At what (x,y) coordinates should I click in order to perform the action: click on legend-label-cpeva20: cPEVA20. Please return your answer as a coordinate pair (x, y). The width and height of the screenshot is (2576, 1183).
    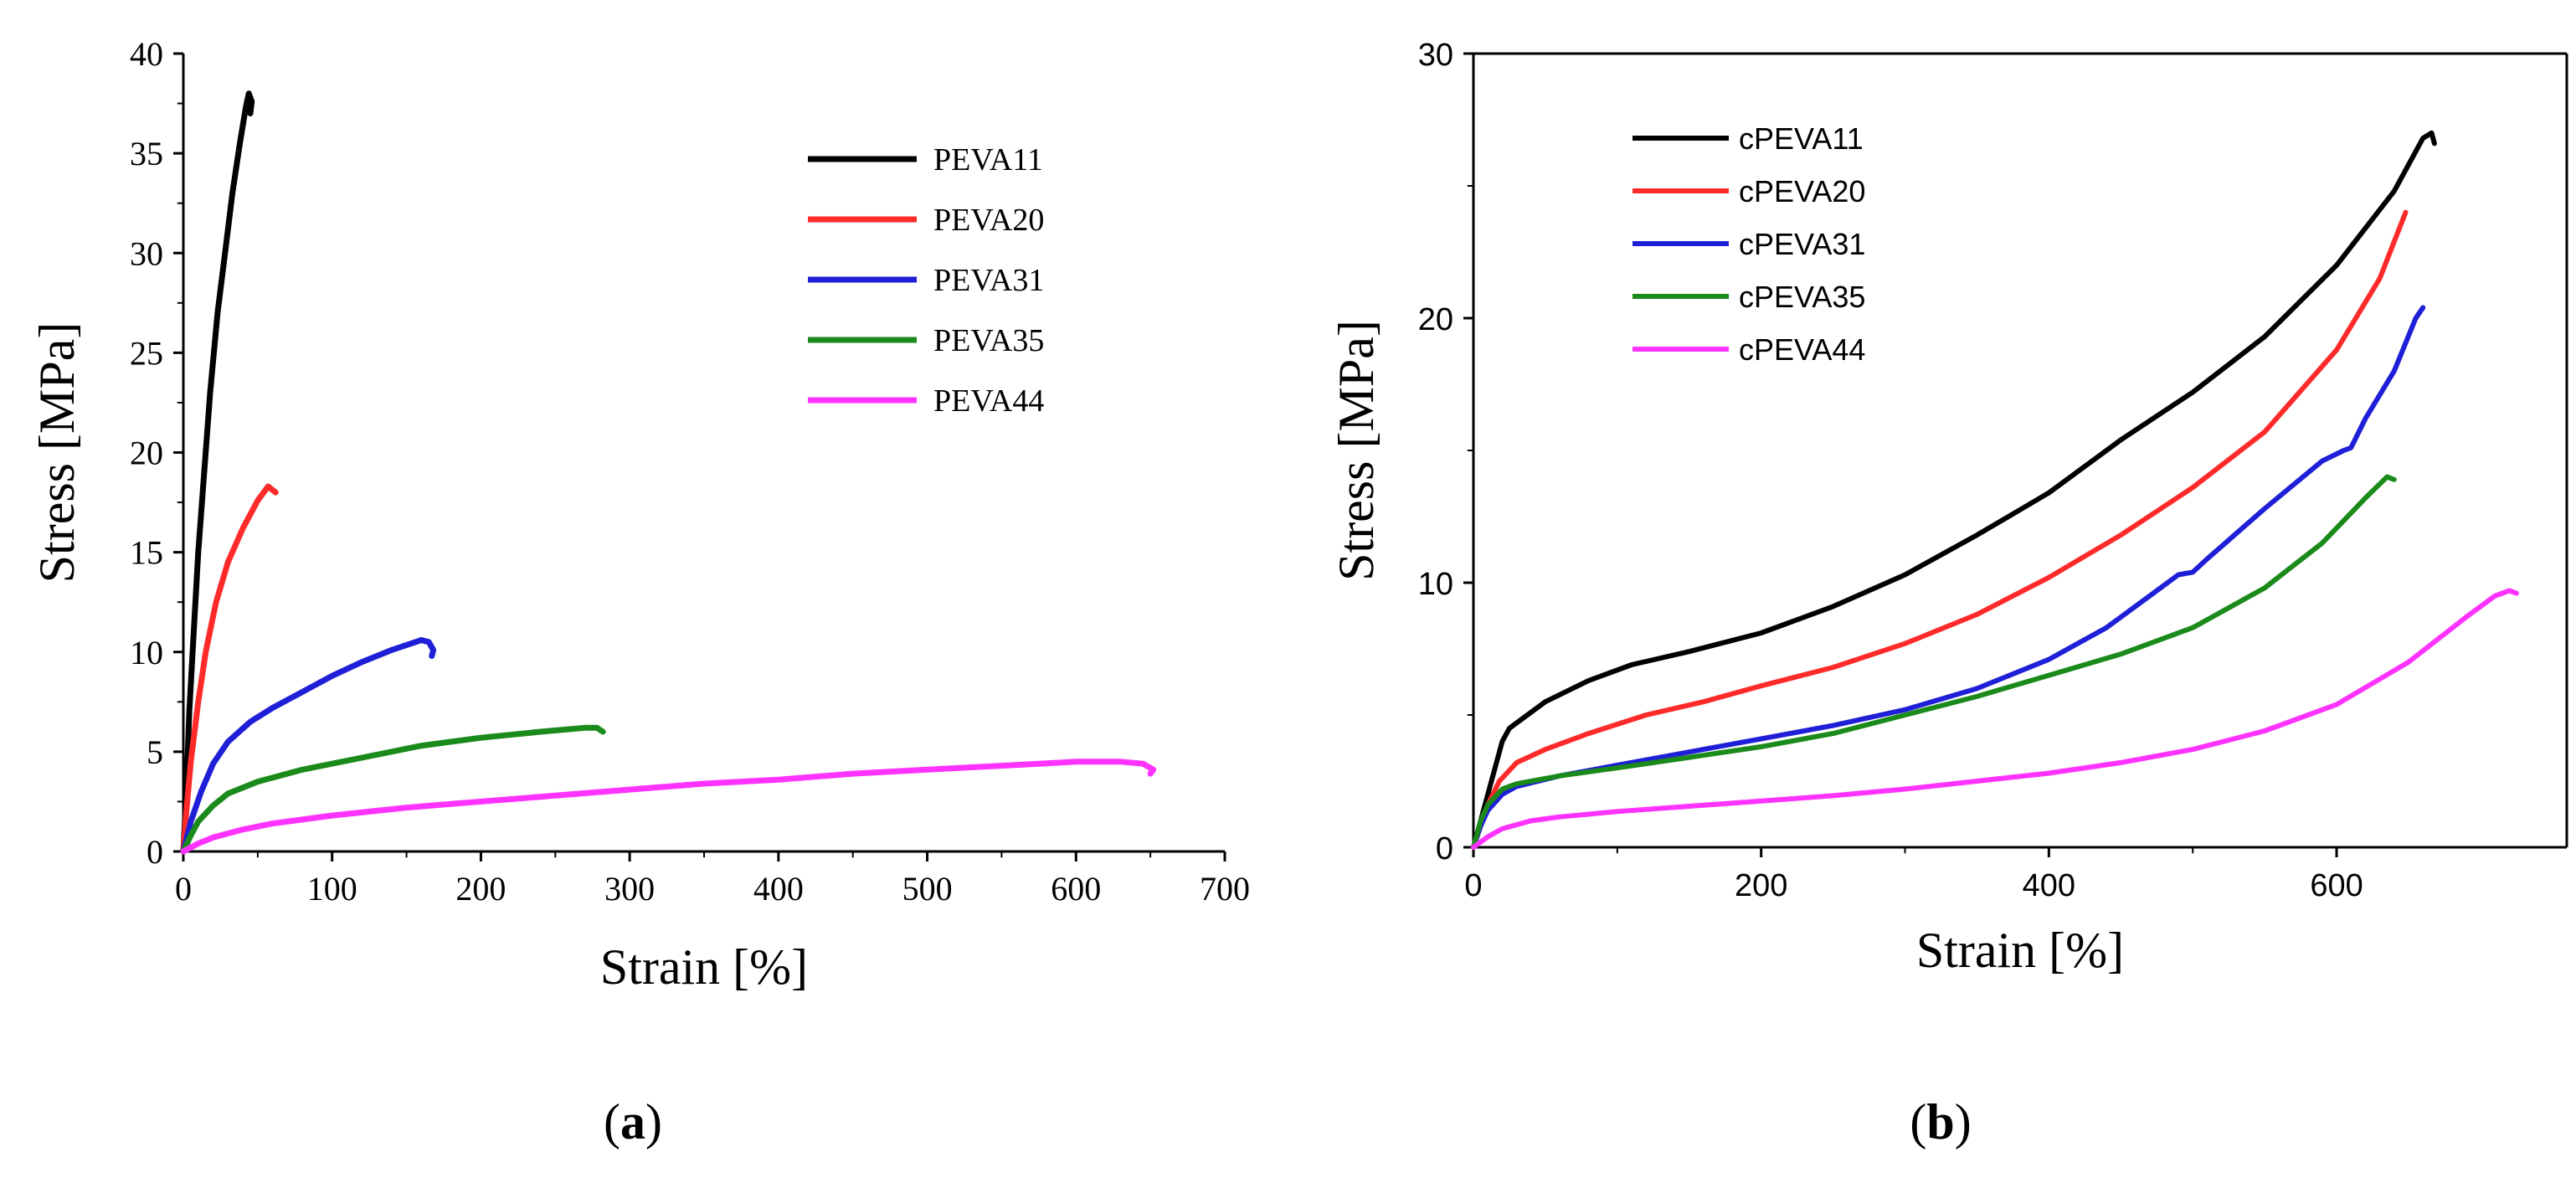
    Looking at the image, I should click on (1802, 191).